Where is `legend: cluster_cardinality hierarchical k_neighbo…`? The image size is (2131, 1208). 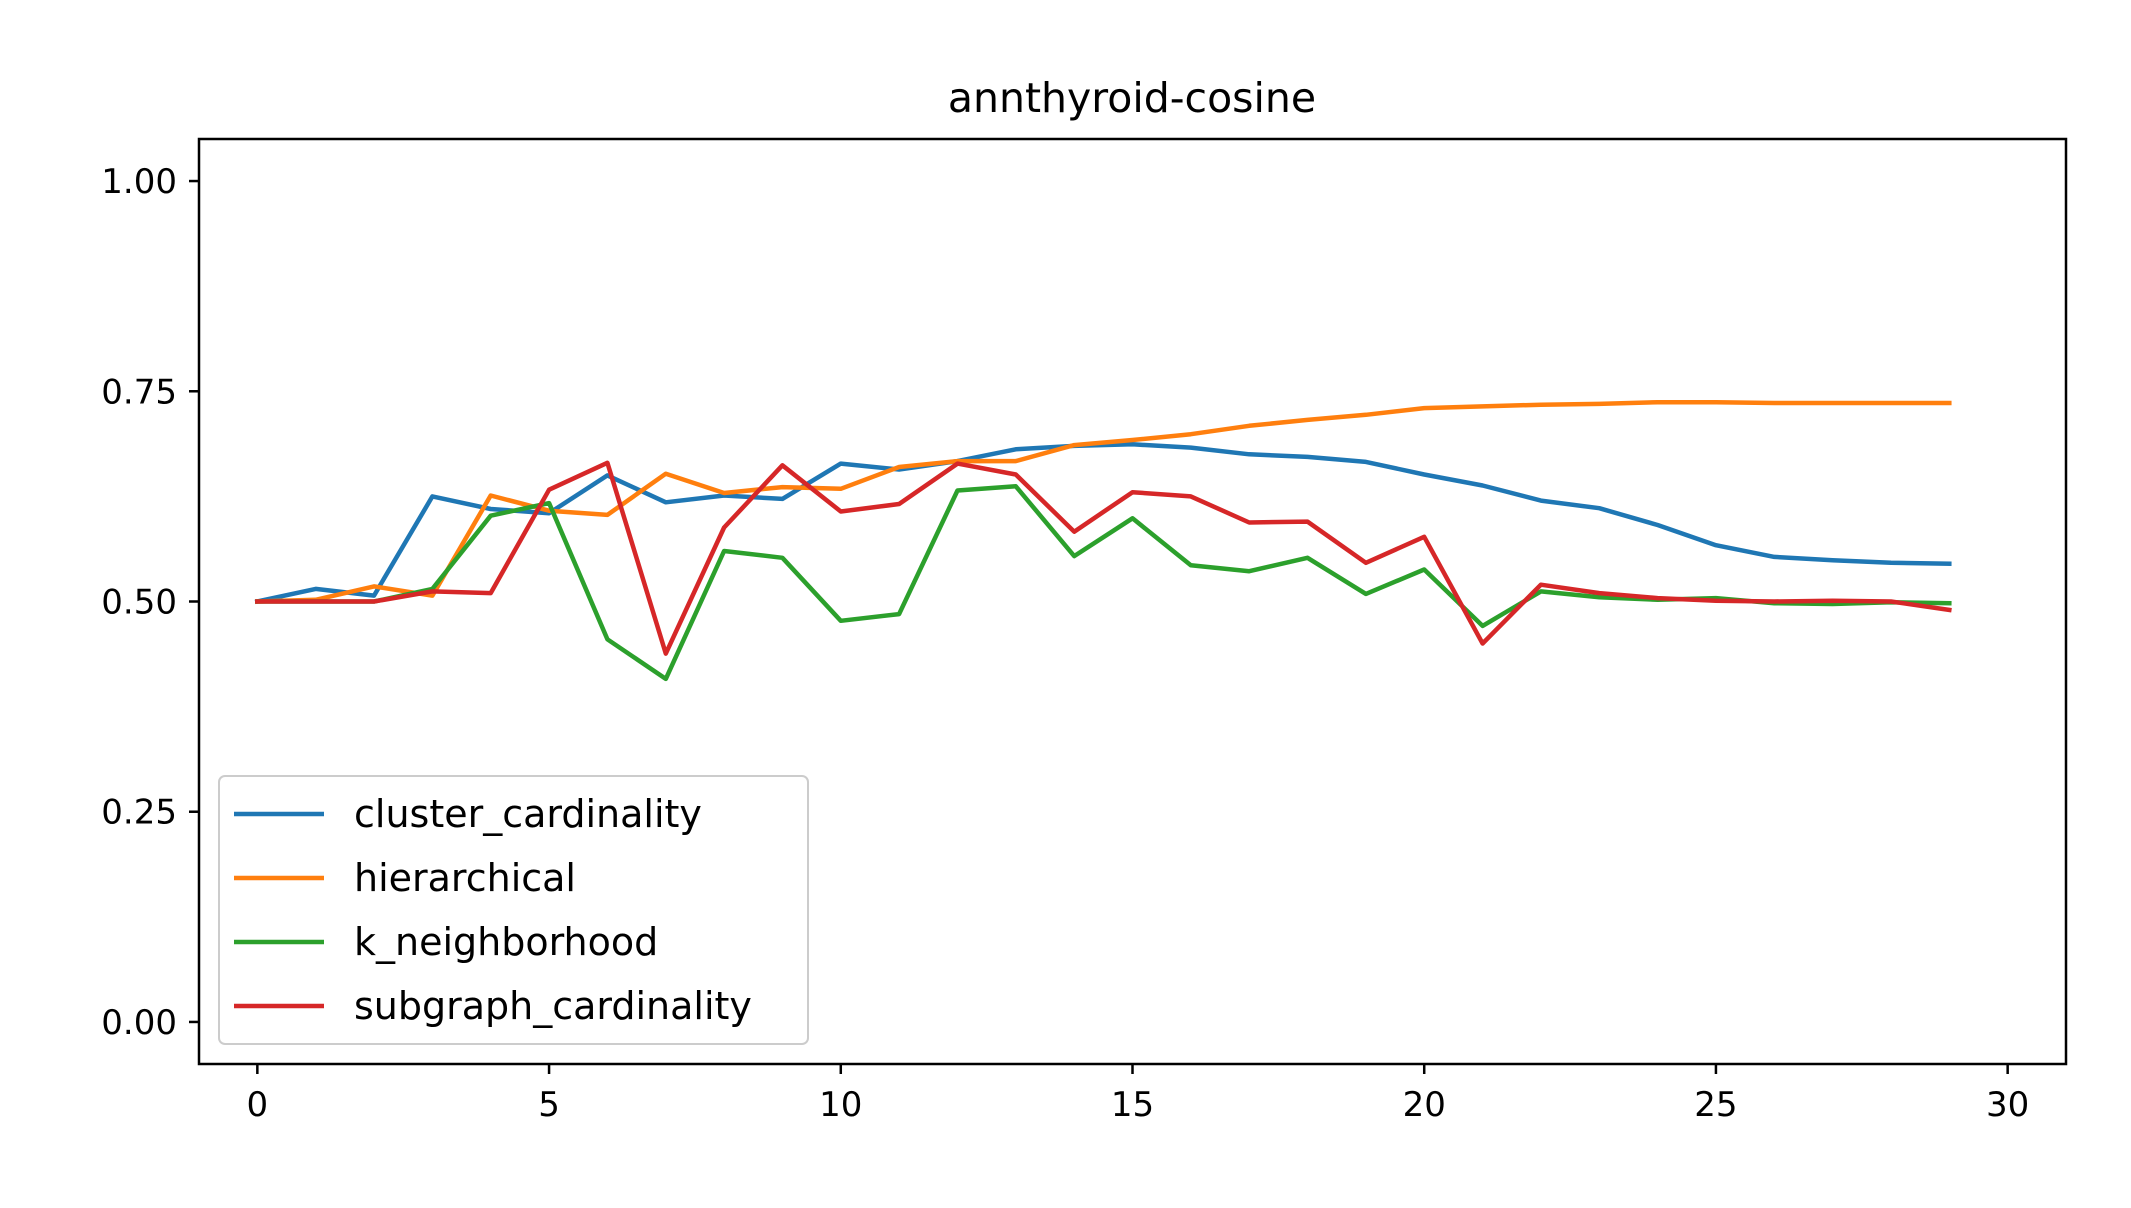
legend: cluster_cardinality hierarchical k_neighbo… is located at coordinates (513, 910).